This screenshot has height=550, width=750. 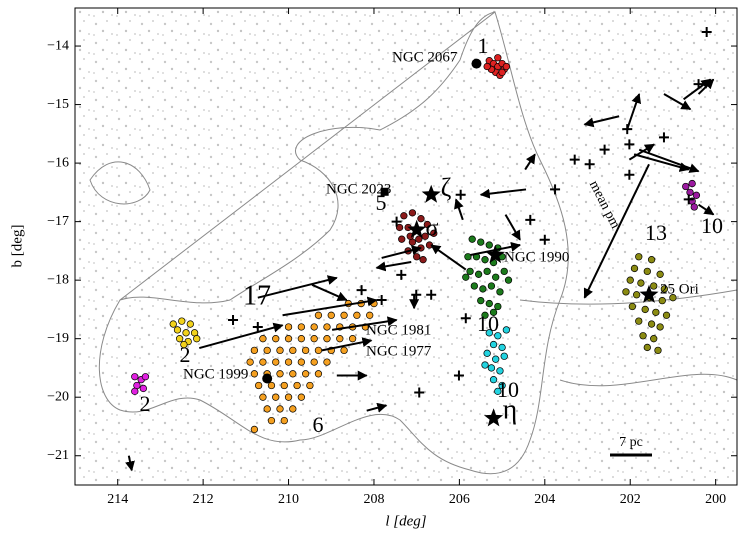 I want to click on annotation: σ, so click(x=432, y=229).